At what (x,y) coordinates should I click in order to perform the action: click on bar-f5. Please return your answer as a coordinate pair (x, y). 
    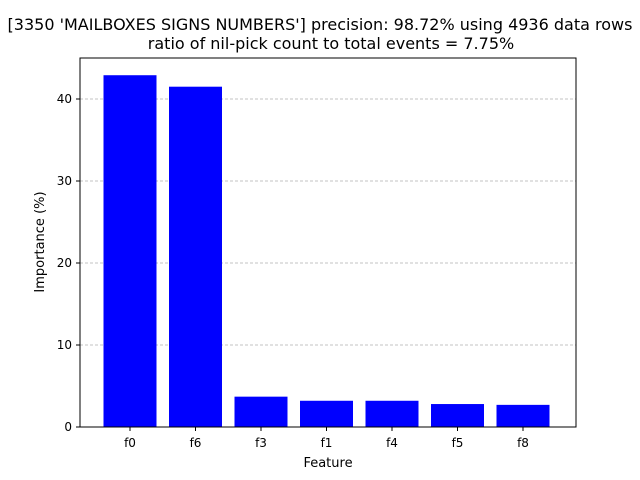
    Looking at the image, I should click on (457, 415).